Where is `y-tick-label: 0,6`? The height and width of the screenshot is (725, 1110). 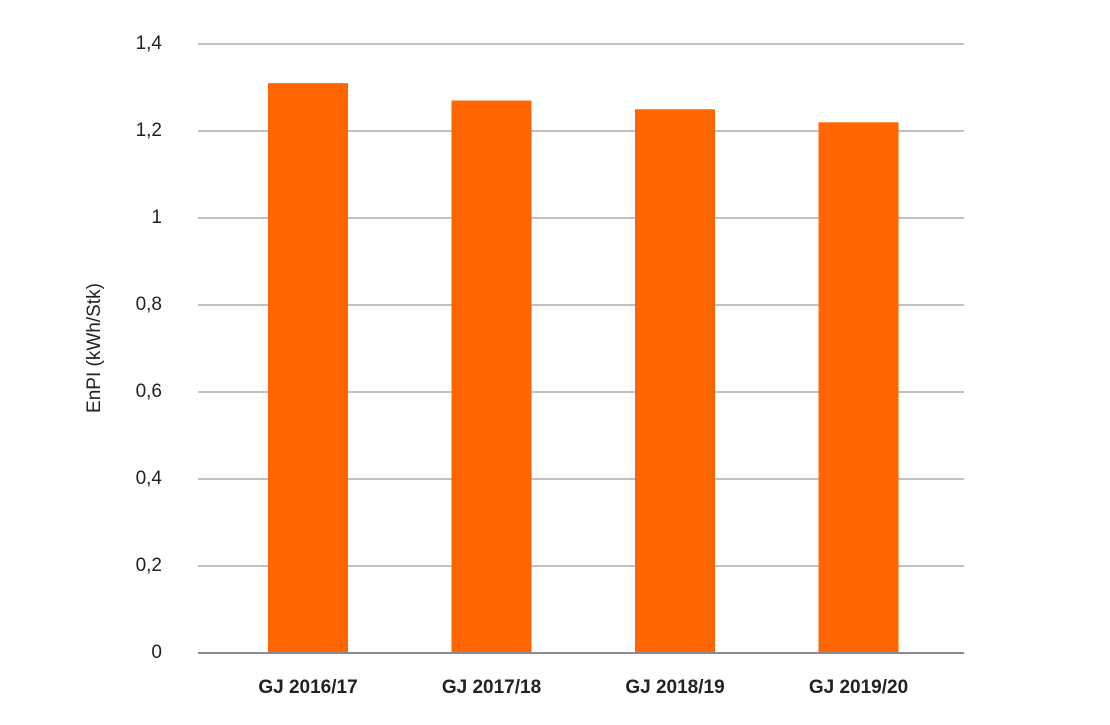 y-tick-label: 0,6 is located at coordinates (149, 391).